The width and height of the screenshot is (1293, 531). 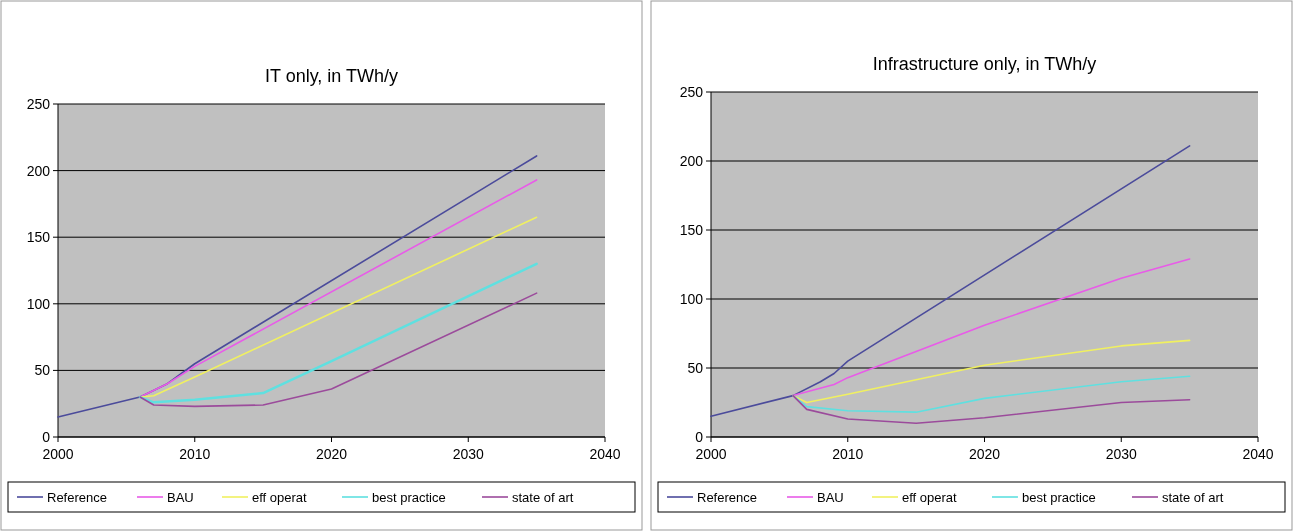 I want to click on chart-title: Infrastructure only, in TWh/y, so click(x=984, y=64).